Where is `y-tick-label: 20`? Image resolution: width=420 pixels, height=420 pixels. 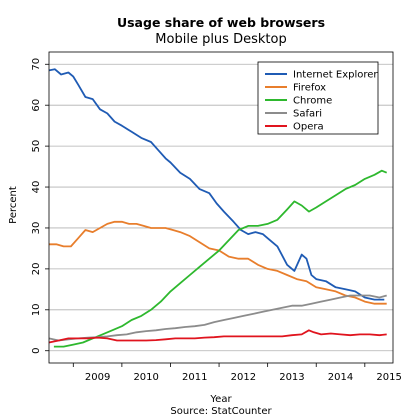
y-tick-label: 20 is located at coordinates (36, 269).